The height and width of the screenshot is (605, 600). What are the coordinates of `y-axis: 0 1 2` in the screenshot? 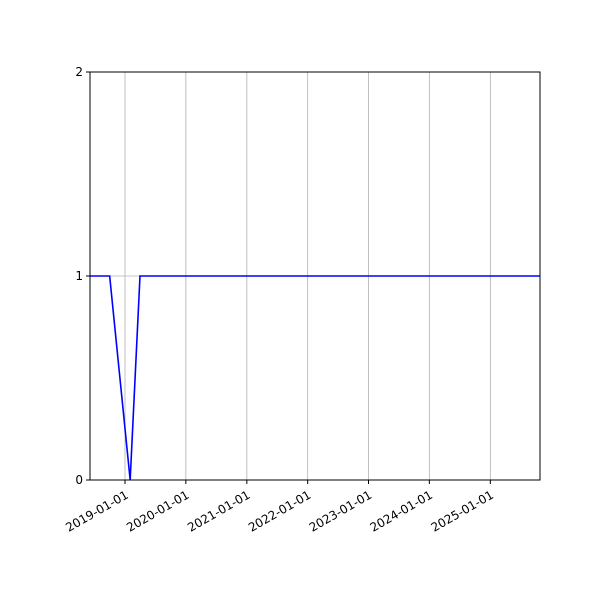 It's located at (82, 276).